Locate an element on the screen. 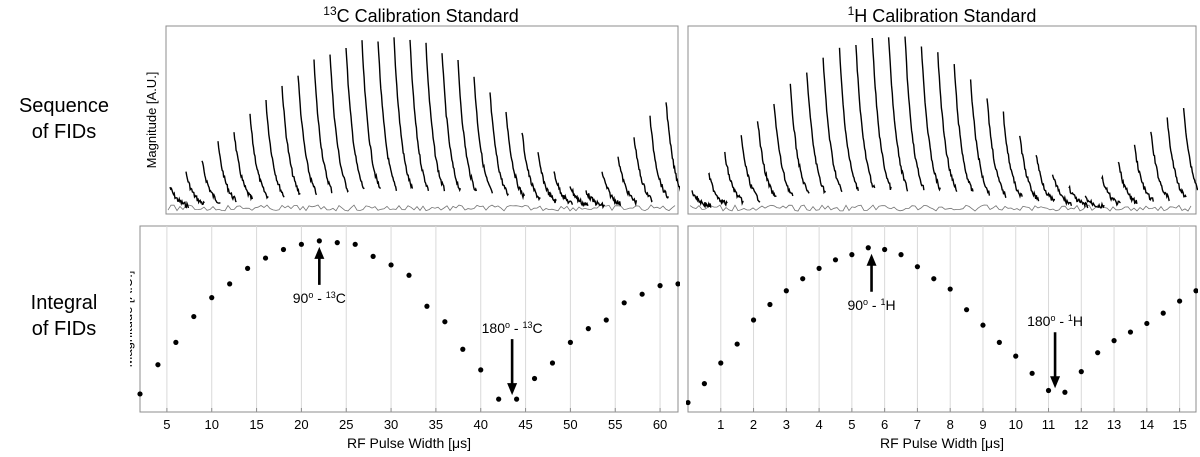 The height and width of the screenshot is (457, 1200). right-title-superscript: 1 is located at coordinates (851, 11).